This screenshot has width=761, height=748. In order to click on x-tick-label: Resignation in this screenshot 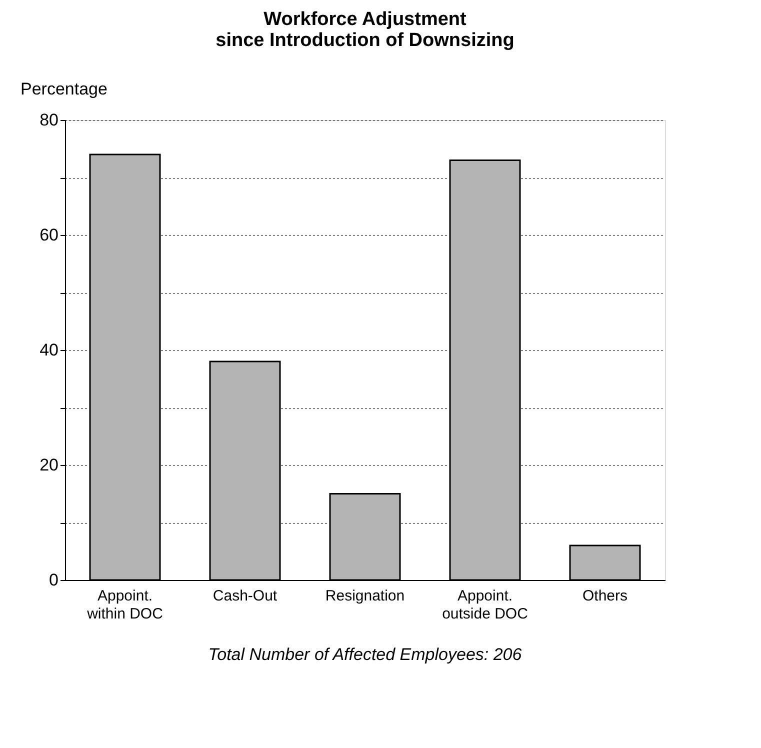, I will do `click(365, 596)`.